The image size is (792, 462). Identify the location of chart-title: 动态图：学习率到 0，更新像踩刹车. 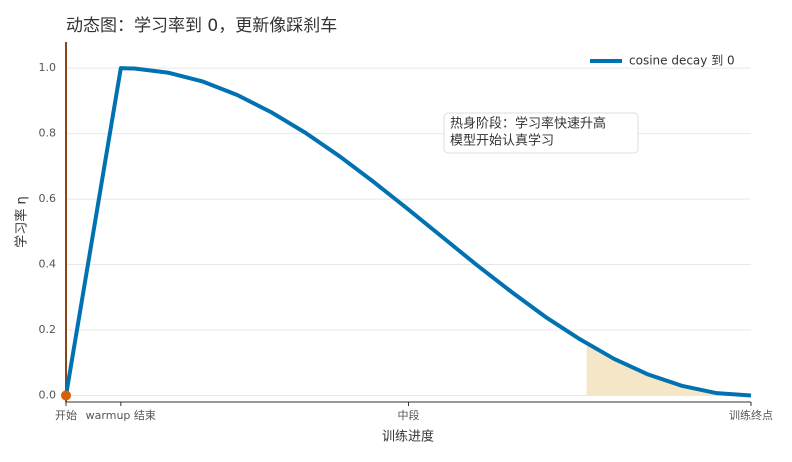
(201, 26).